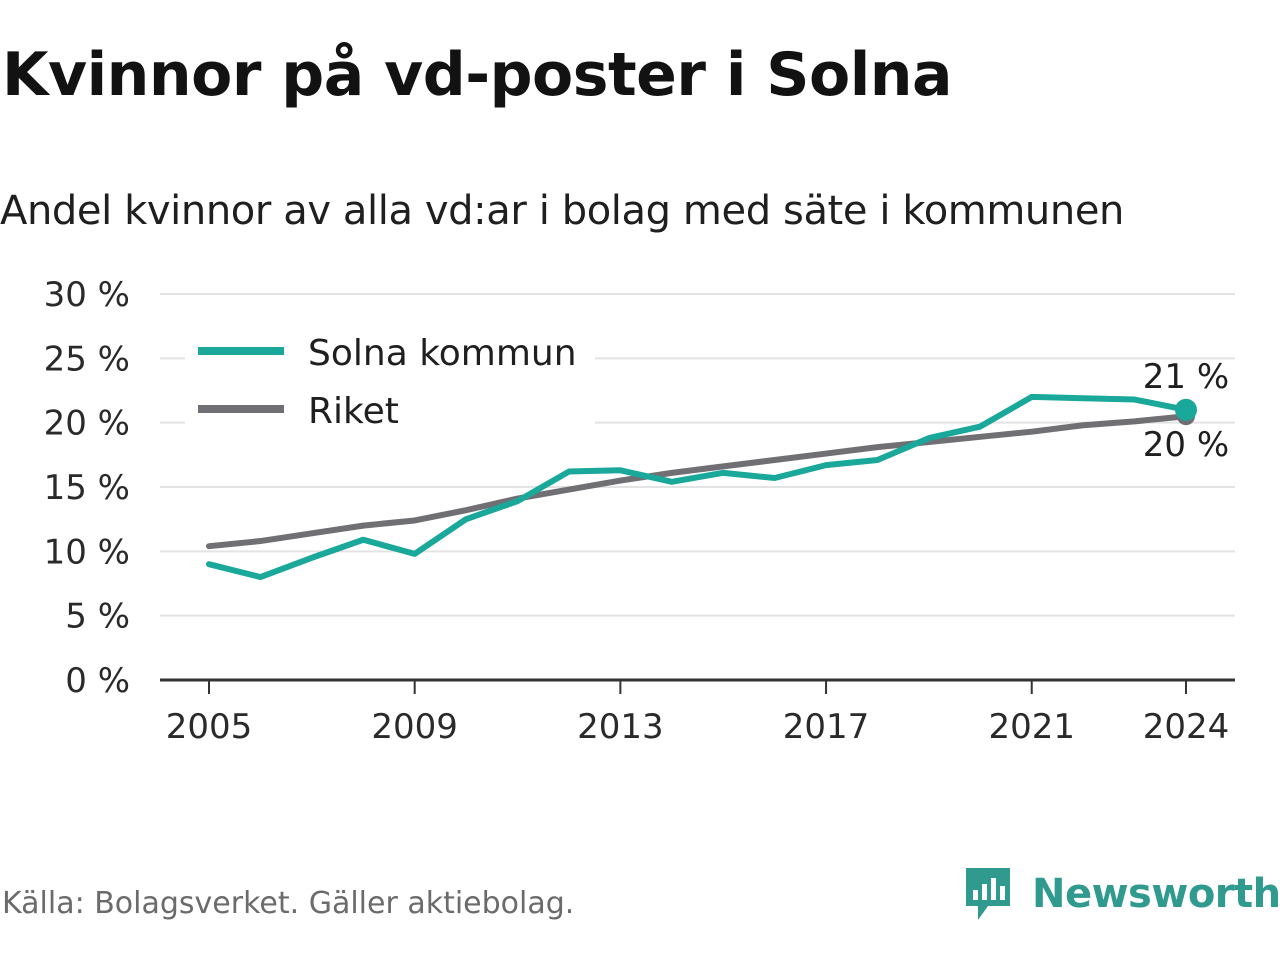 This screenshot has height=960, width=1280. What do you see at coordinates (414, 727) in the screenshot?
I see `x-tick-label: 2009` at bounding box center [414, 727].